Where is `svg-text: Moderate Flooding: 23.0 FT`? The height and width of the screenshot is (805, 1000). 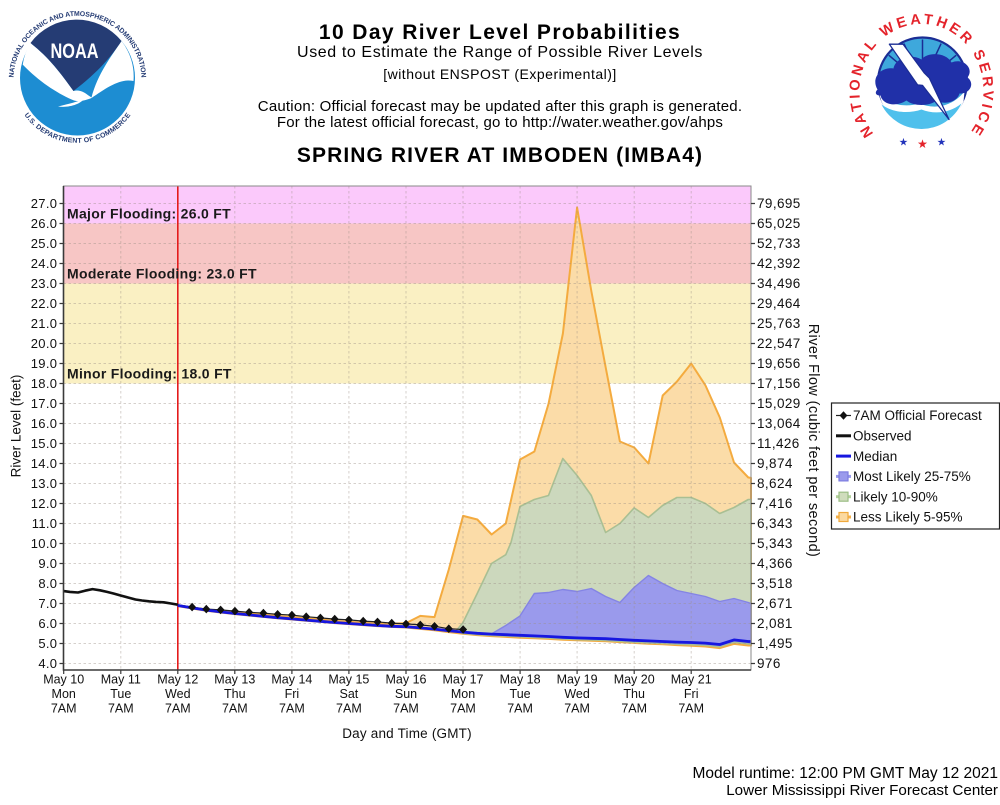
svg-text: Moderate Flooding: 23.0 FT is located at coordinates (162, 274).